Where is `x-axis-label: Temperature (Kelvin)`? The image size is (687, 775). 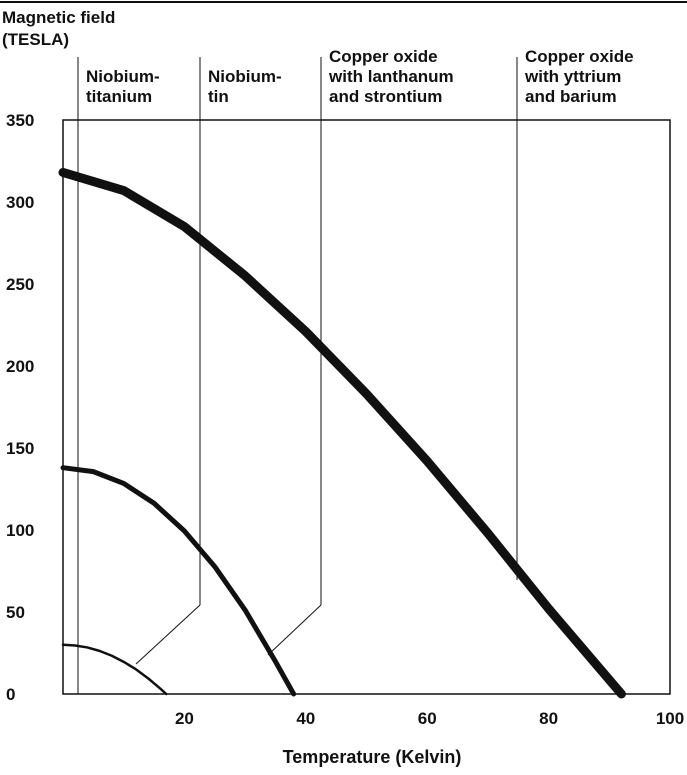
x-axis-label: Temperature (Kelvin) is located at coordinates (372, 757).